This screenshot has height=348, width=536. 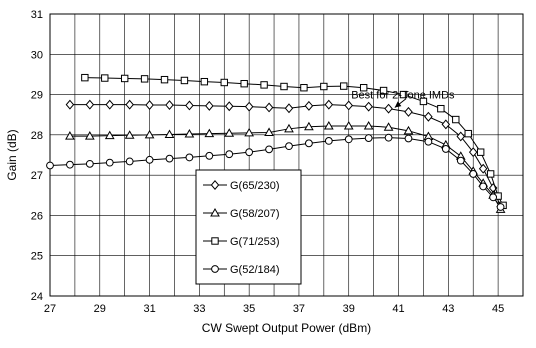 What do you see at coordinates (37, 216) in the screenshot?
I see `y-tick-label: 26` at bounding box center [37, 216].